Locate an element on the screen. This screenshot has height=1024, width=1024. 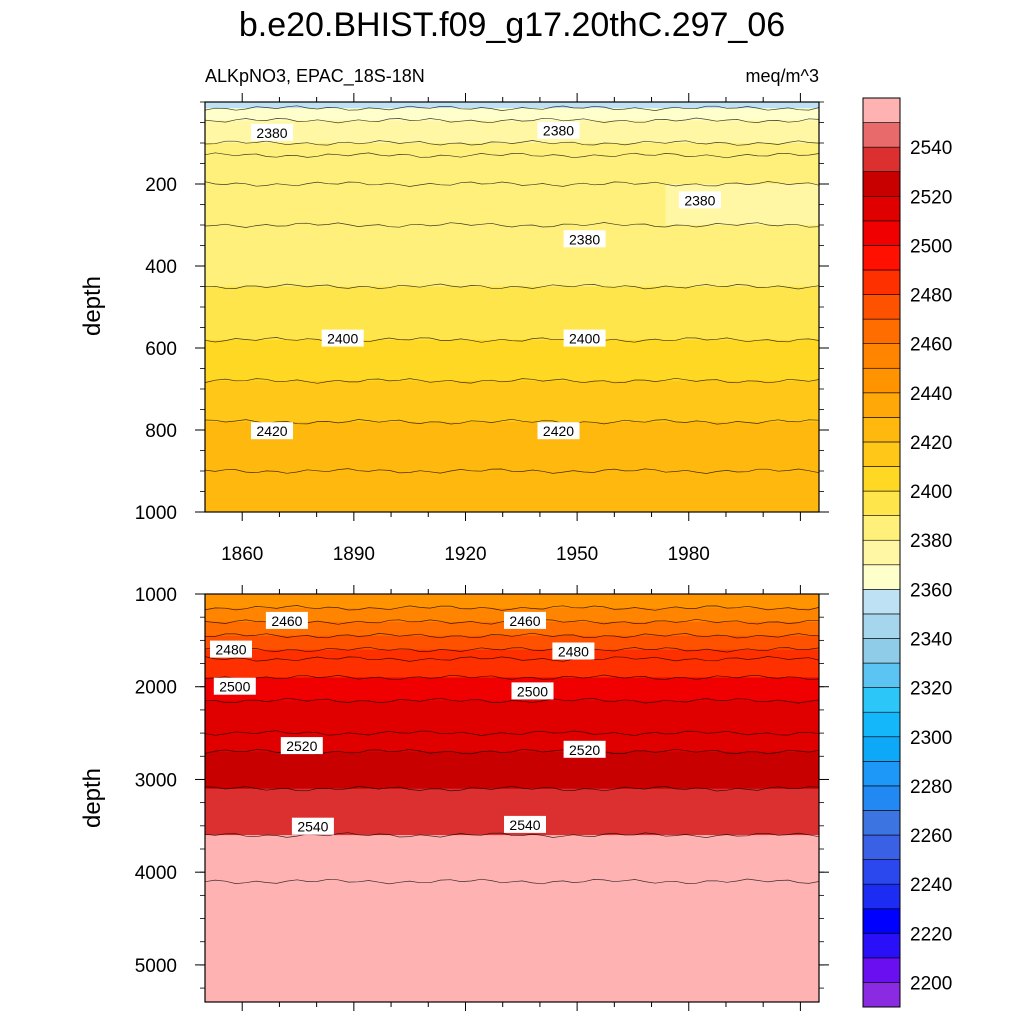
units-label: meq/m^3 is located at coordinates (782, 76).